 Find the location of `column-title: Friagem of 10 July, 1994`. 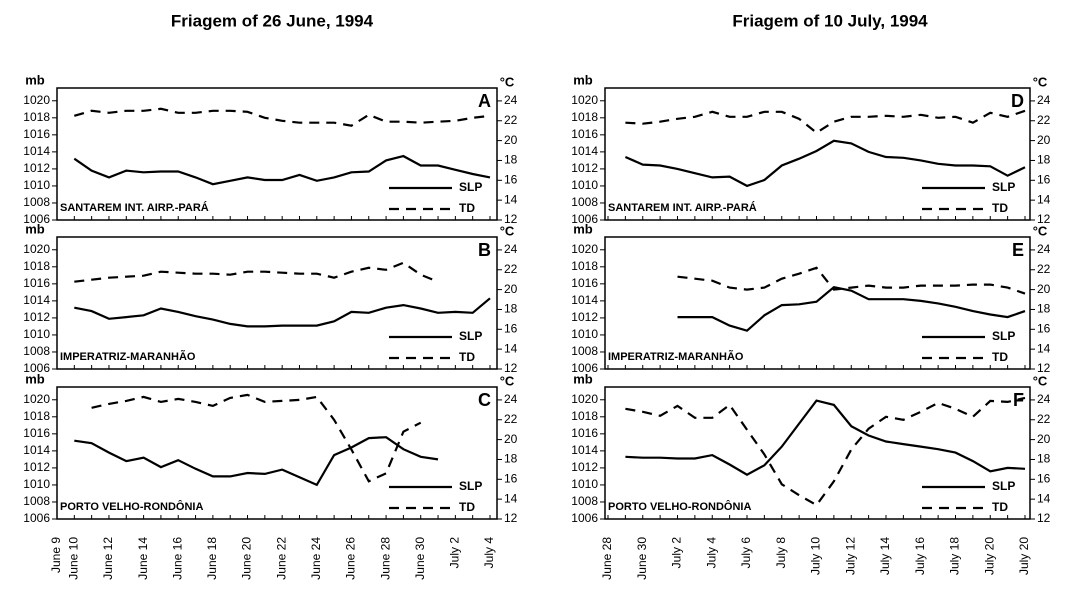

column-title: Friagem of 10 July, 1994 is located at coordinates (830, 20).